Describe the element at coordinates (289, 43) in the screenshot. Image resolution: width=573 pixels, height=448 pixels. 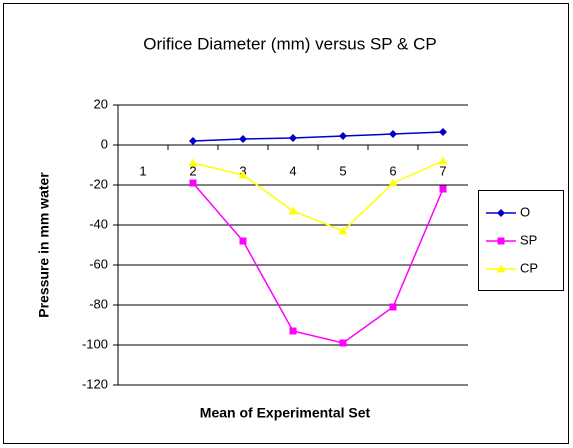
I see `chart-title: Orifice Diameter (mm) versus SP & CP` at that location.